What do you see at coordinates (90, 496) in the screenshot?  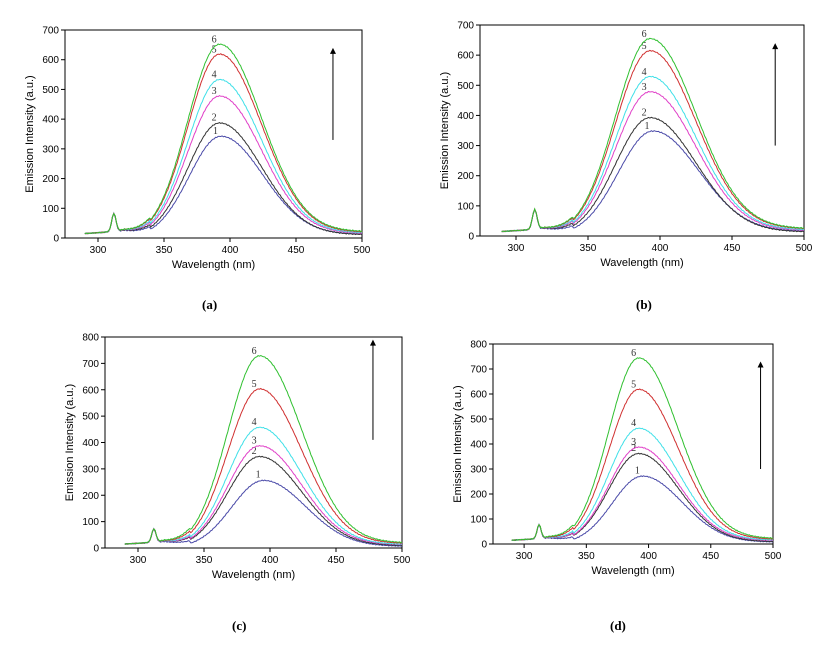 I see `y-tick-label-c-200: 200` at bounding box center [90, 496].